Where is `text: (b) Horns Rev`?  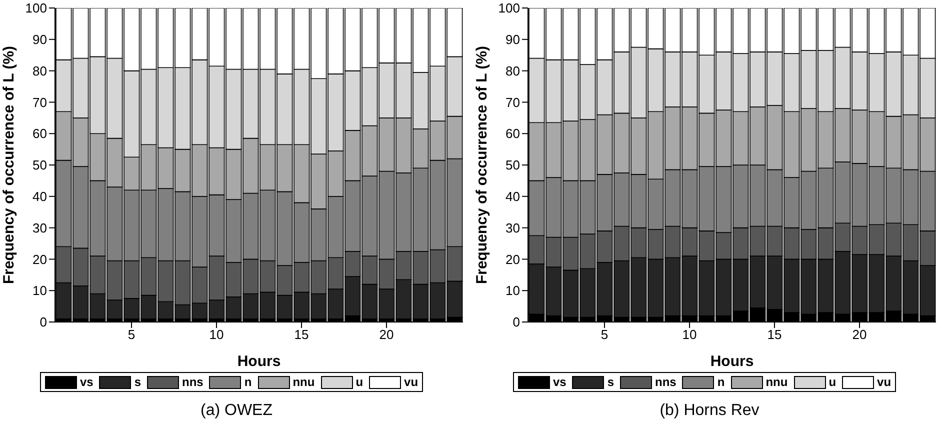 text: (b) Horns Rev is located at coordinates (709, 411).